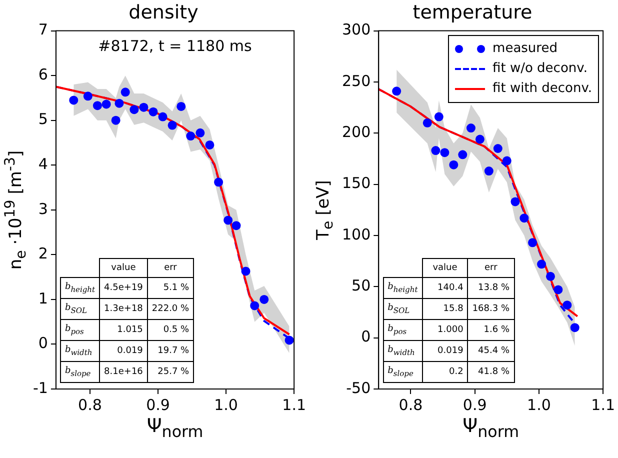 The height and width of the screenshot is (458, 618). Describe the element at coordinates (472, 12) in the screenshot. I see `chart-title: temperature` at that location.